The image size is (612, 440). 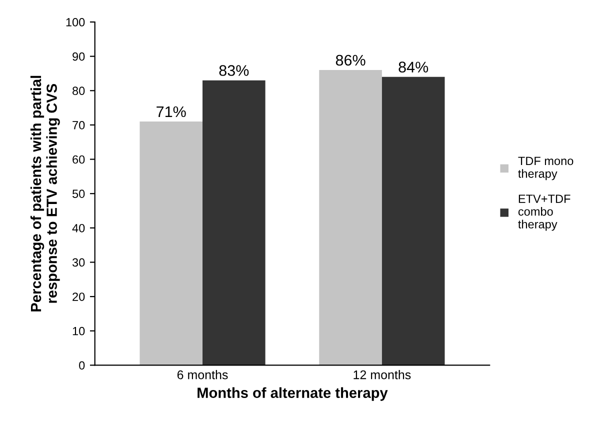 What do you see at coordinates (82, 365) in the screenshot?
I see `y-tick-label: 0` at bounding box center [82, 365].